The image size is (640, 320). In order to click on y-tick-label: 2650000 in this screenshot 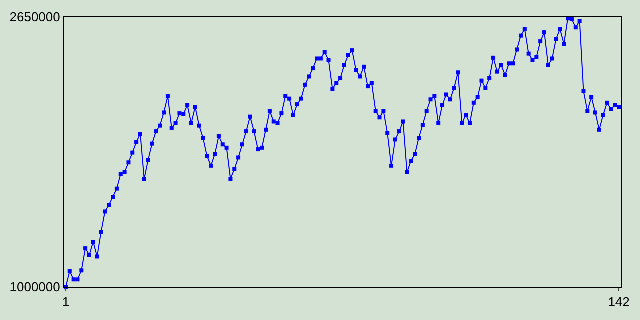, I will do `click(35, 17)`.